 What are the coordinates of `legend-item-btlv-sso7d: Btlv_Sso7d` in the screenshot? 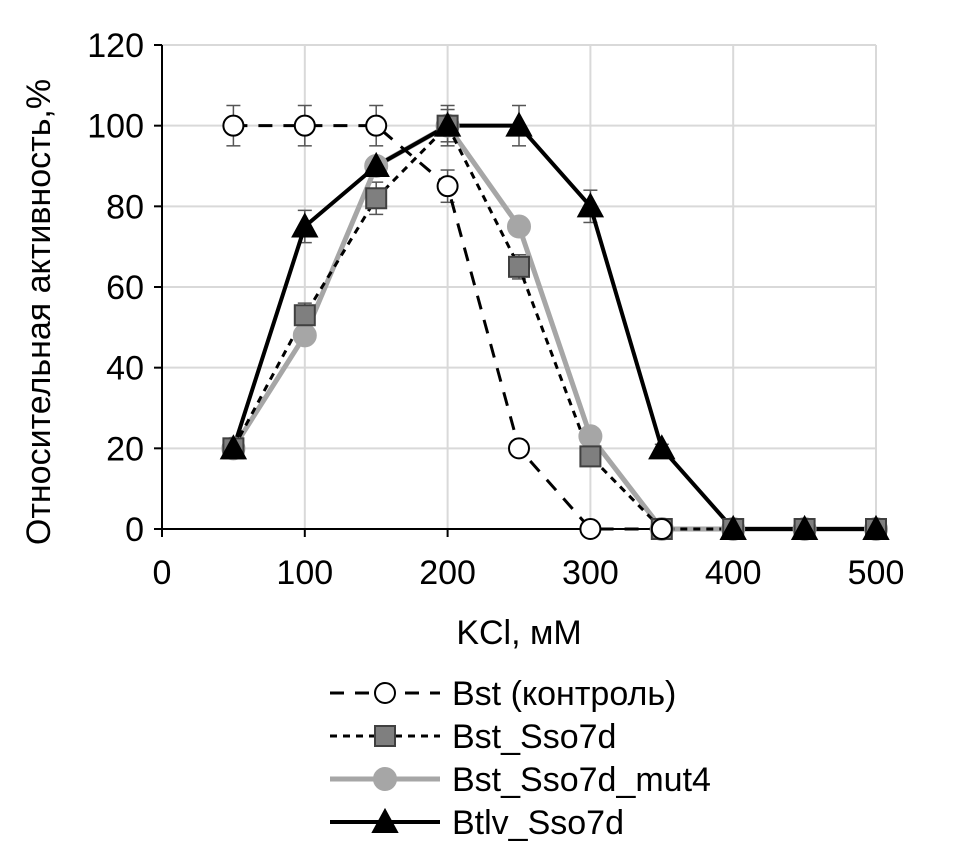 It's located at (477, 823).